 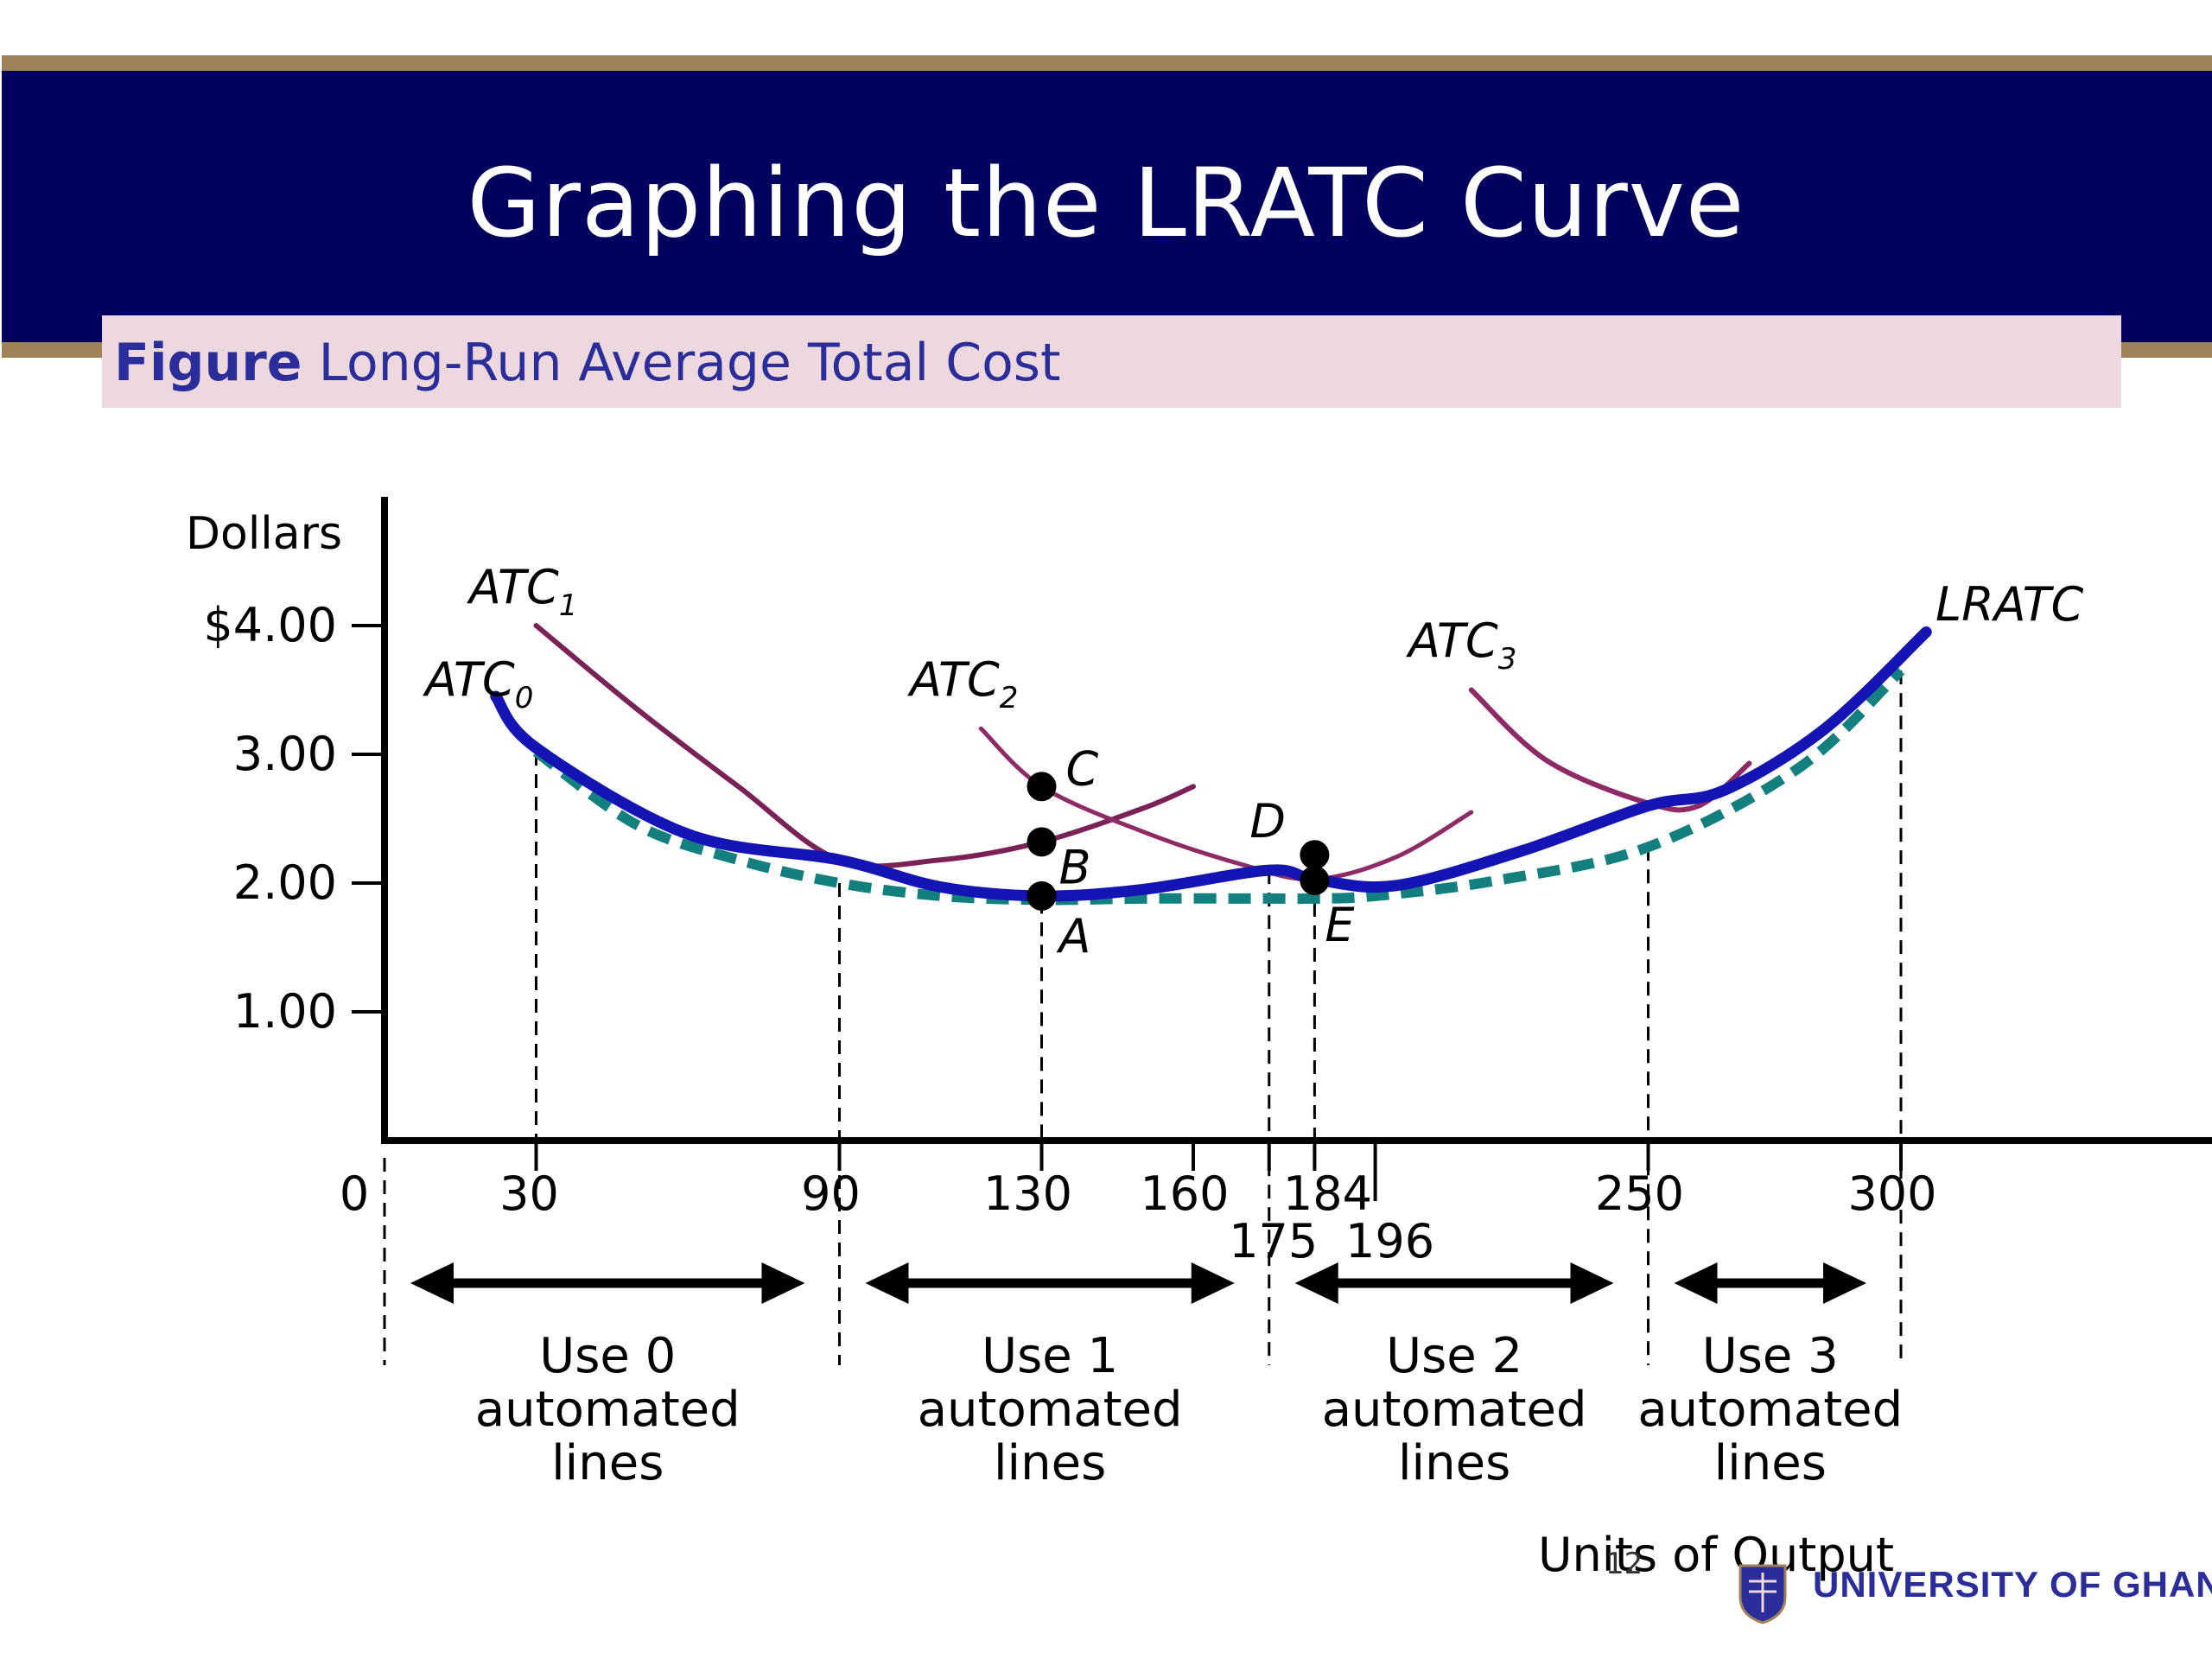 What do you see at coordinates (264, 534) in the screenshot?
I see `y-axis-label: Dollars` at bounding box center [264, 534].